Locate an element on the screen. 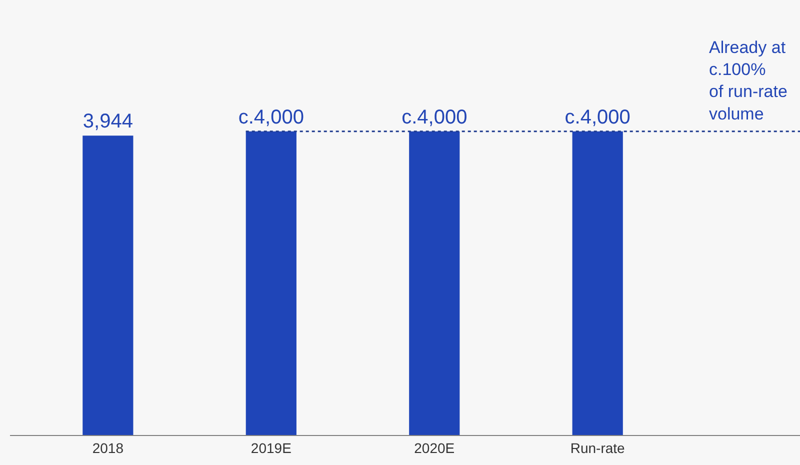 This screenshot has width=800, height=465. data-label: 3,944 is located at coordinates (107, 121).